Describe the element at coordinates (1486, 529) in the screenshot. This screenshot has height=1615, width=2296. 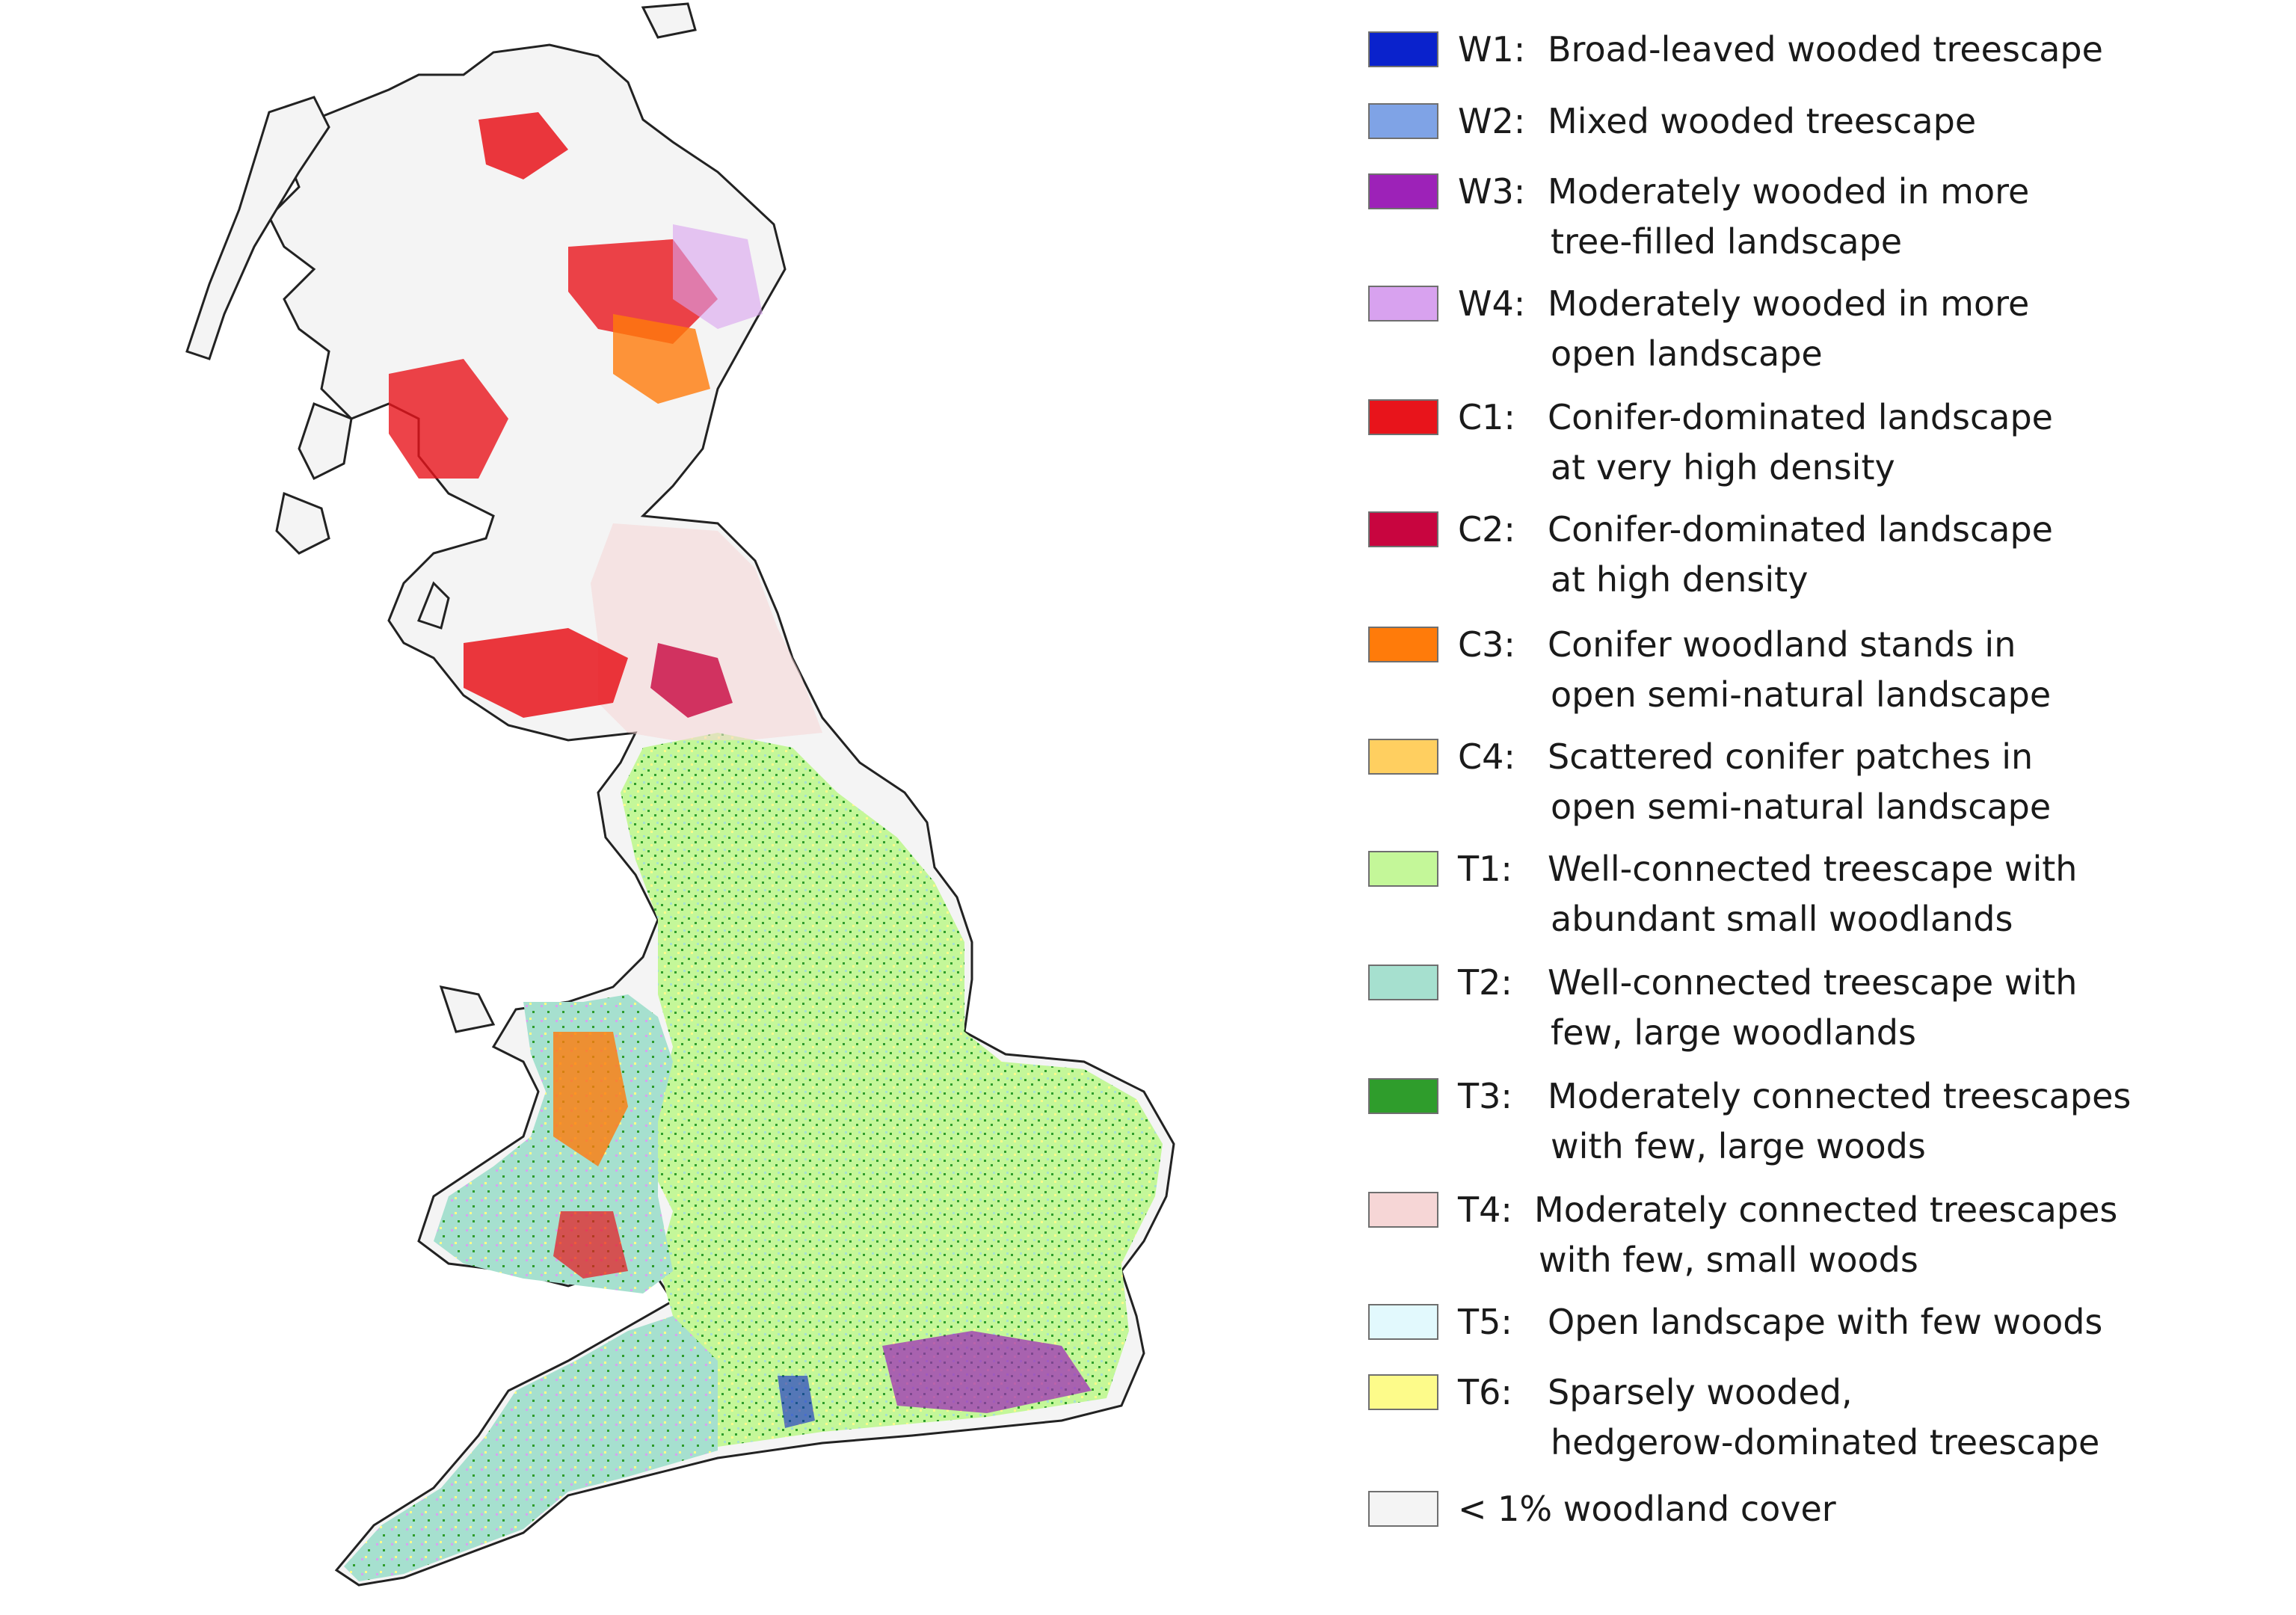
I see `legend-code: C2:` at that location.